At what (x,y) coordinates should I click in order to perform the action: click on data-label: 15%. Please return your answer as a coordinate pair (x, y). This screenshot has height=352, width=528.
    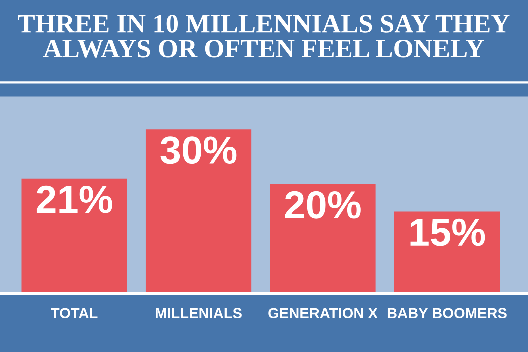
    Looking at the image, I should click on (448, 232).